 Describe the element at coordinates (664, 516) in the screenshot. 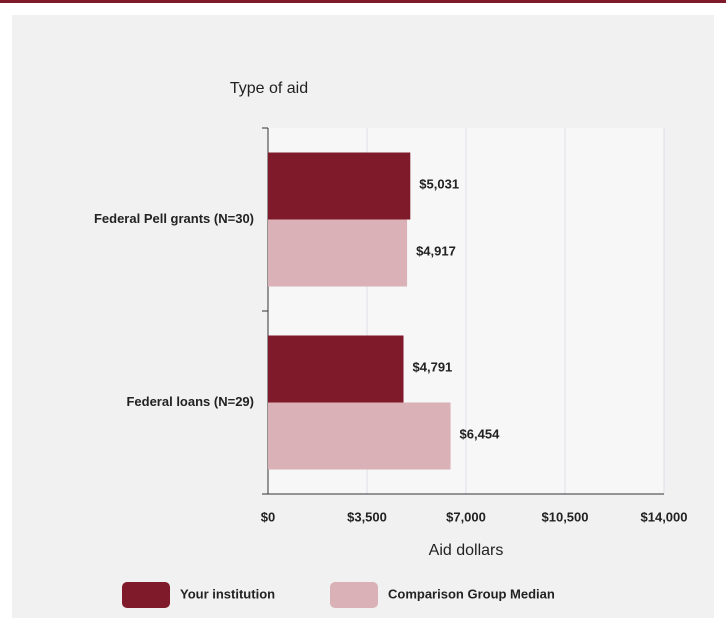

I see `x-tick-label: $14,000` at that location.